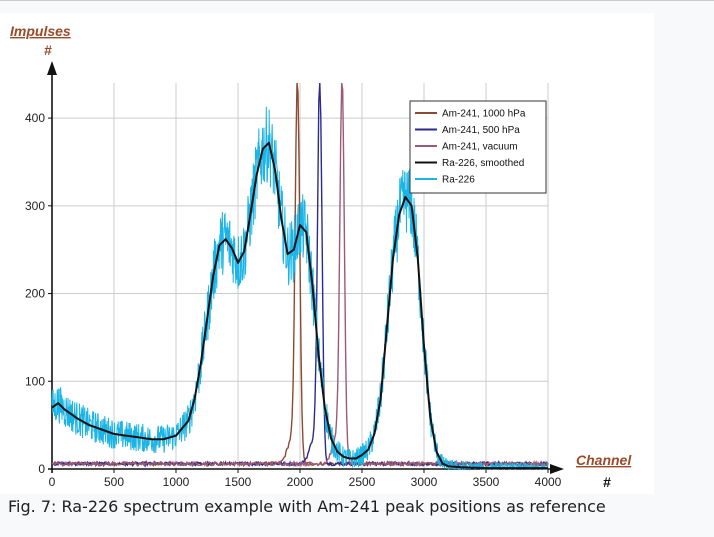  Describe the element at coordinates (52, 482) in the screenshot. I see `x-tick-label: 0` at that location.